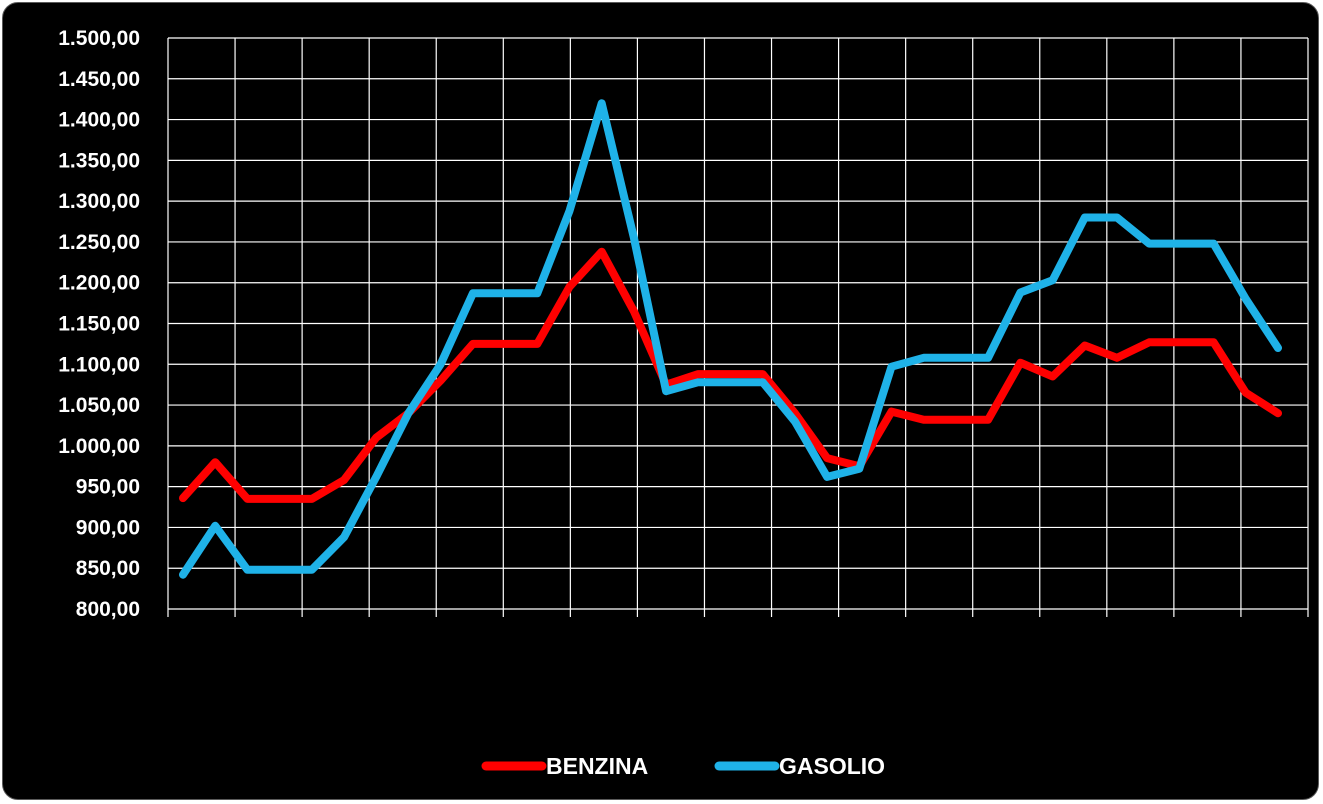  Describe the element at coordinates (99, 283) in the screenshot. I see `y-tick-label: 1.200,00` at that location.